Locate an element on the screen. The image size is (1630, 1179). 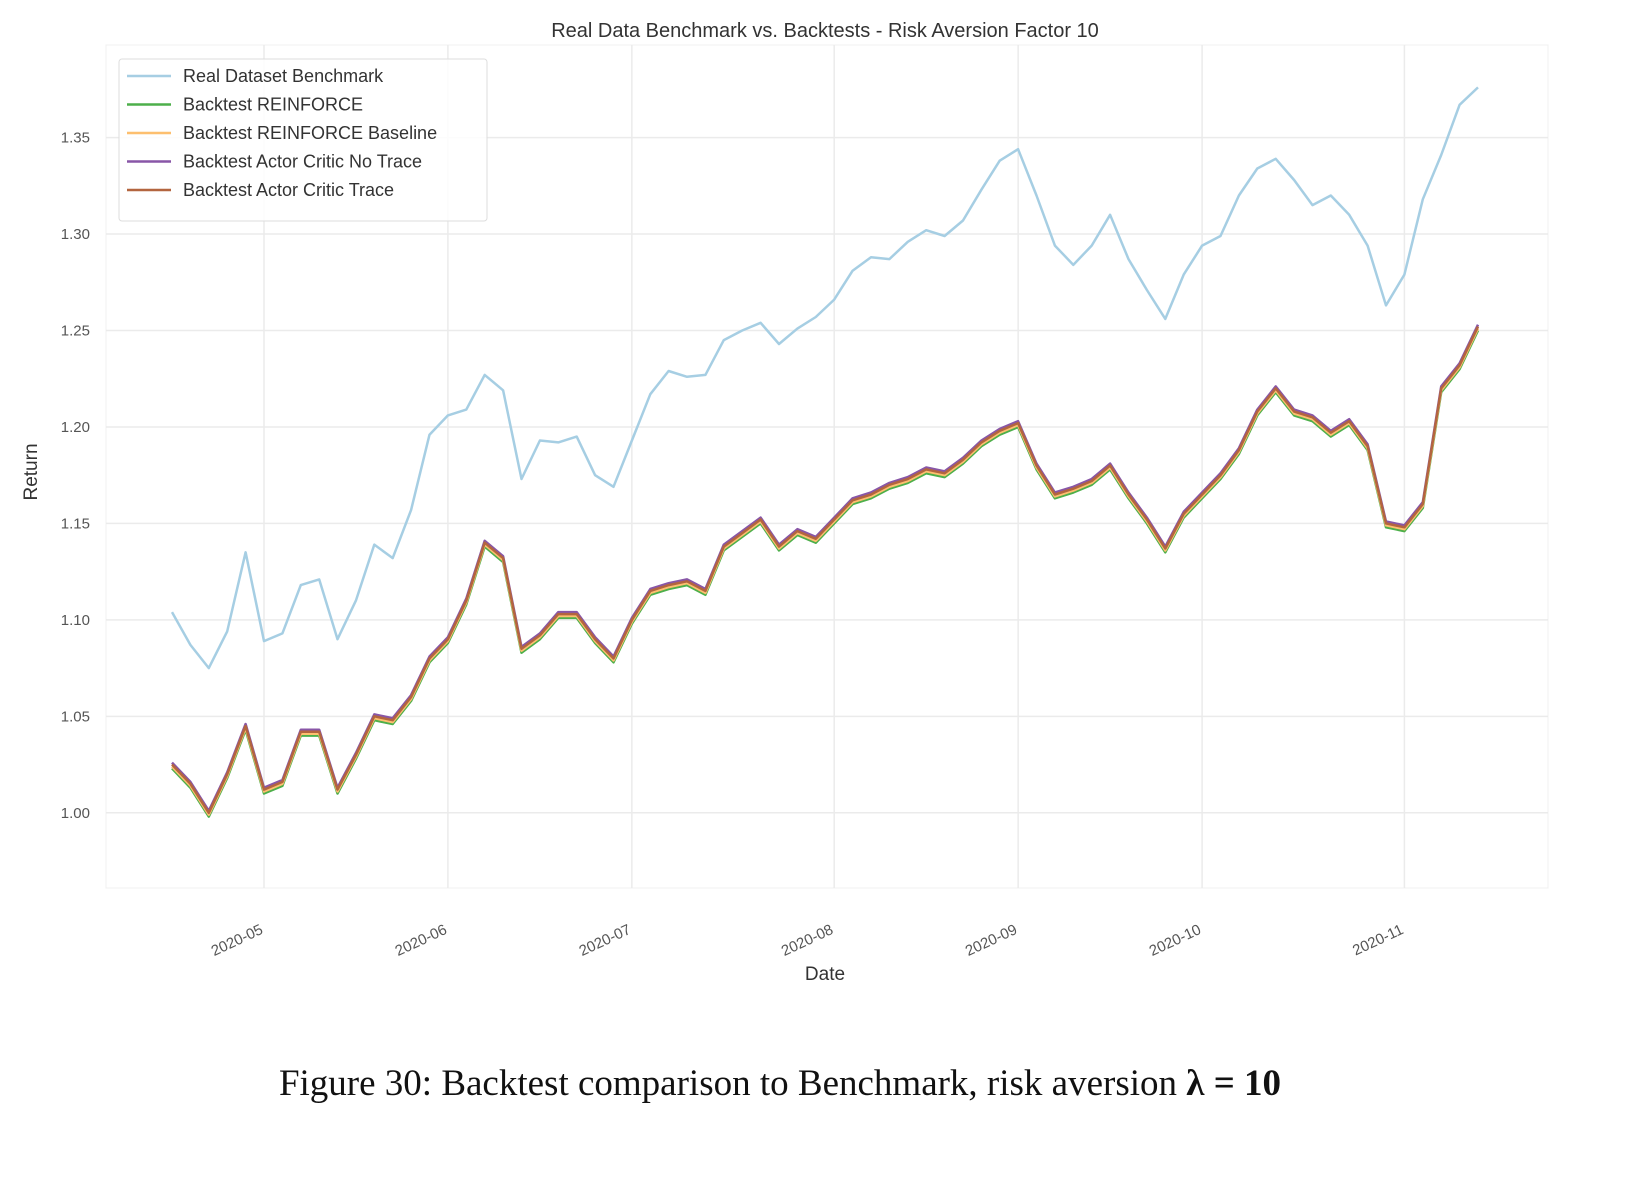
x-tick-label: 2020-08 is located at coordinates (807, 940).